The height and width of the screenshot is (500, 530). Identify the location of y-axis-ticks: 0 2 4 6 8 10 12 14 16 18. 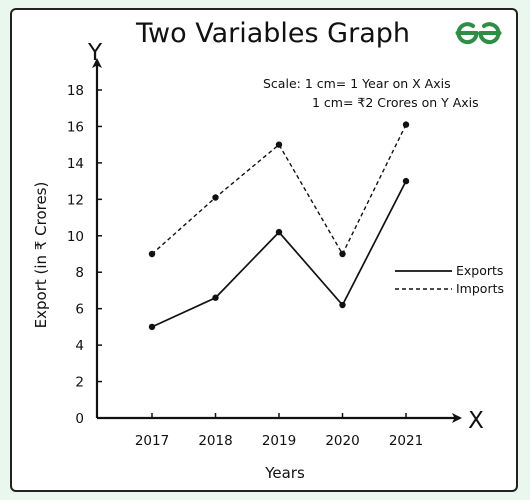
(84, 255).